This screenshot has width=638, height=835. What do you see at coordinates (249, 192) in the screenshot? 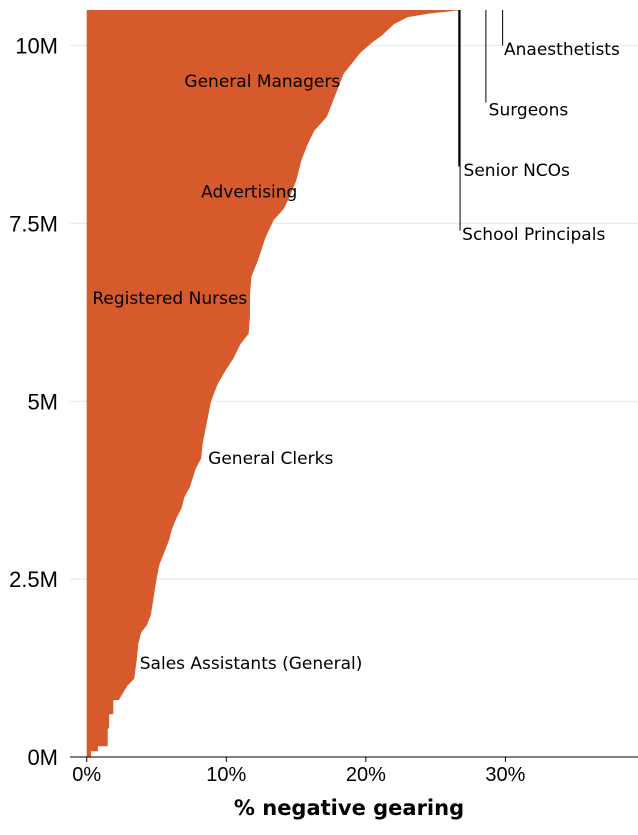
I see `annotation-label: Advertising` at bounding box center [249, 192].